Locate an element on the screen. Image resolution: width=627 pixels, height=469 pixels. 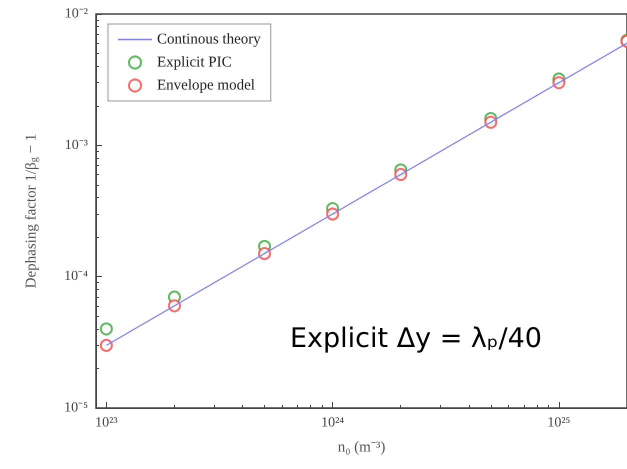
legend-label: Envelope model is located at coordinates (206, 86).